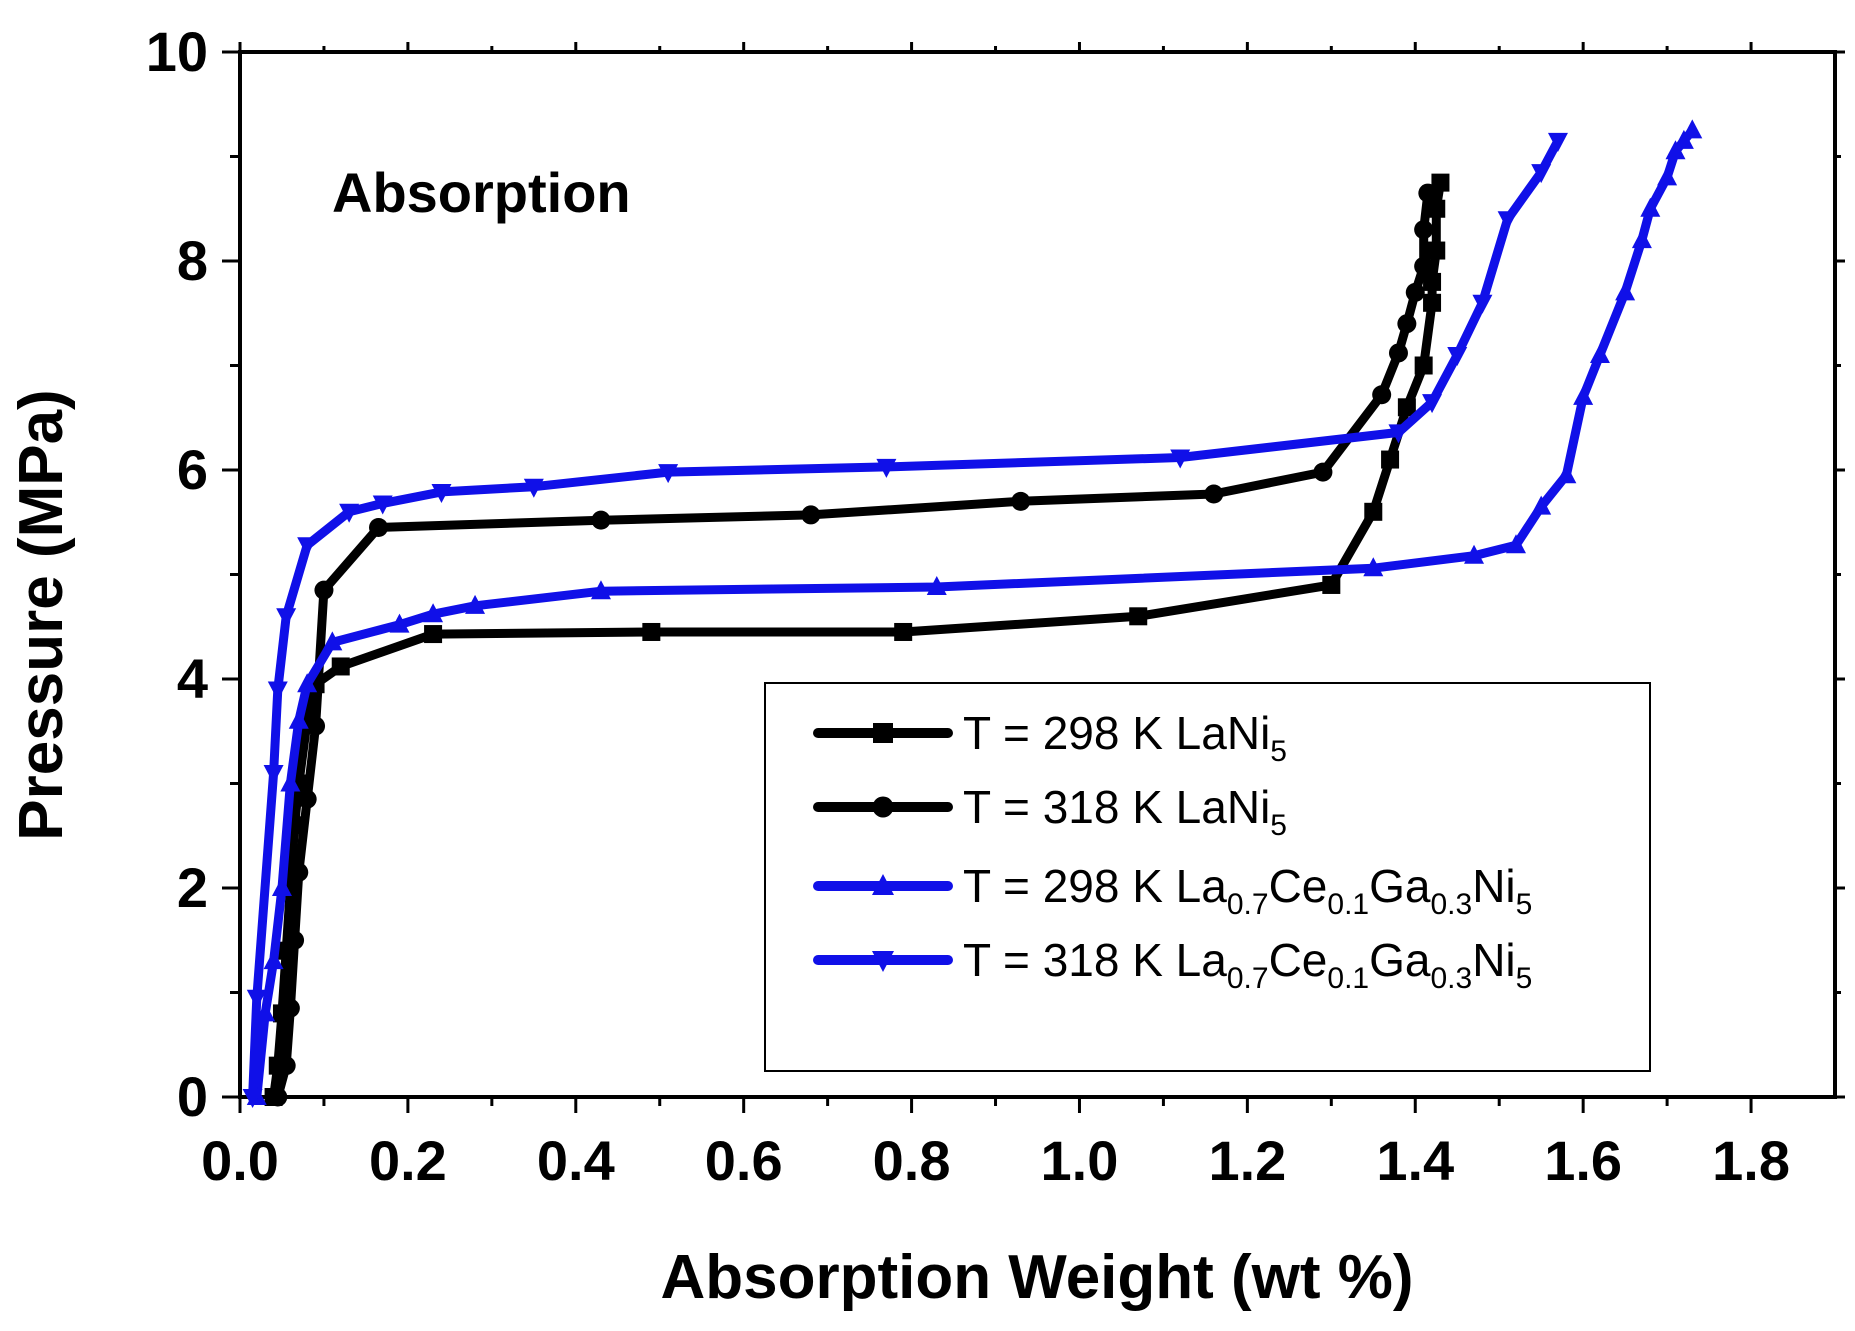 The image size is (1855, 1331). I want to click on x-tick-label: 1.6, so click(1583, 1160).